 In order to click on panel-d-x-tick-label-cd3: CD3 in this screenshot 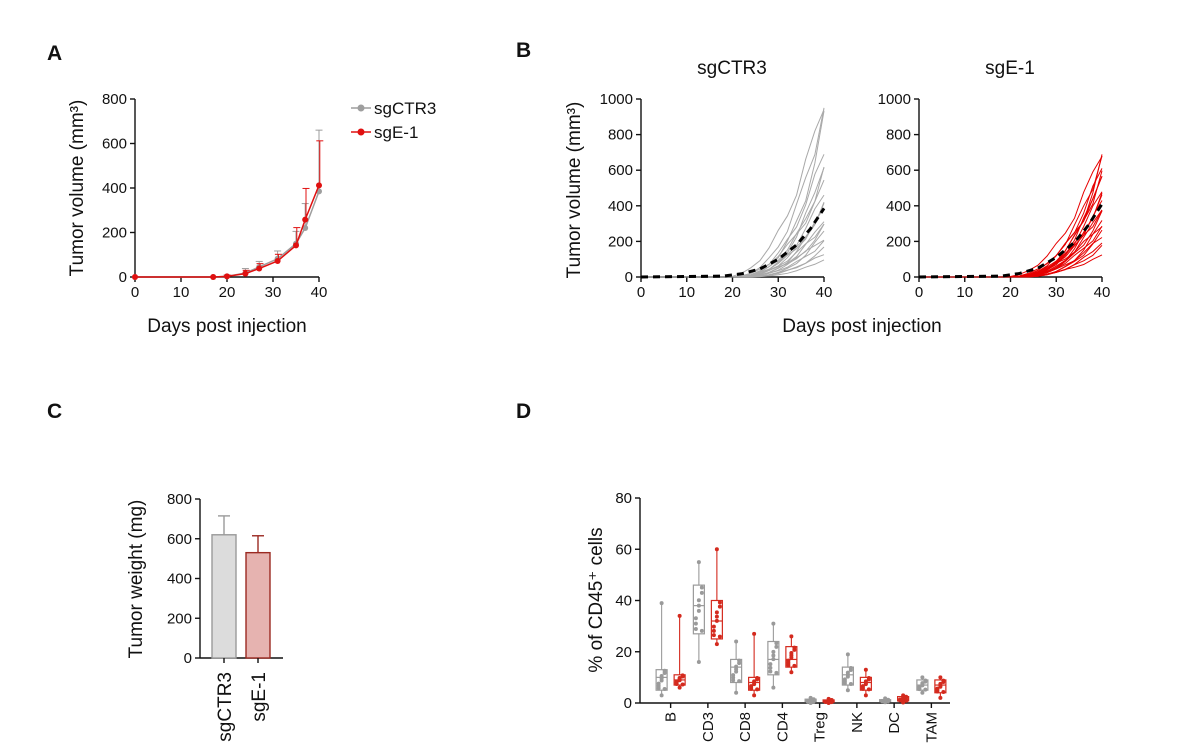, I will do `click(708, 727)`.